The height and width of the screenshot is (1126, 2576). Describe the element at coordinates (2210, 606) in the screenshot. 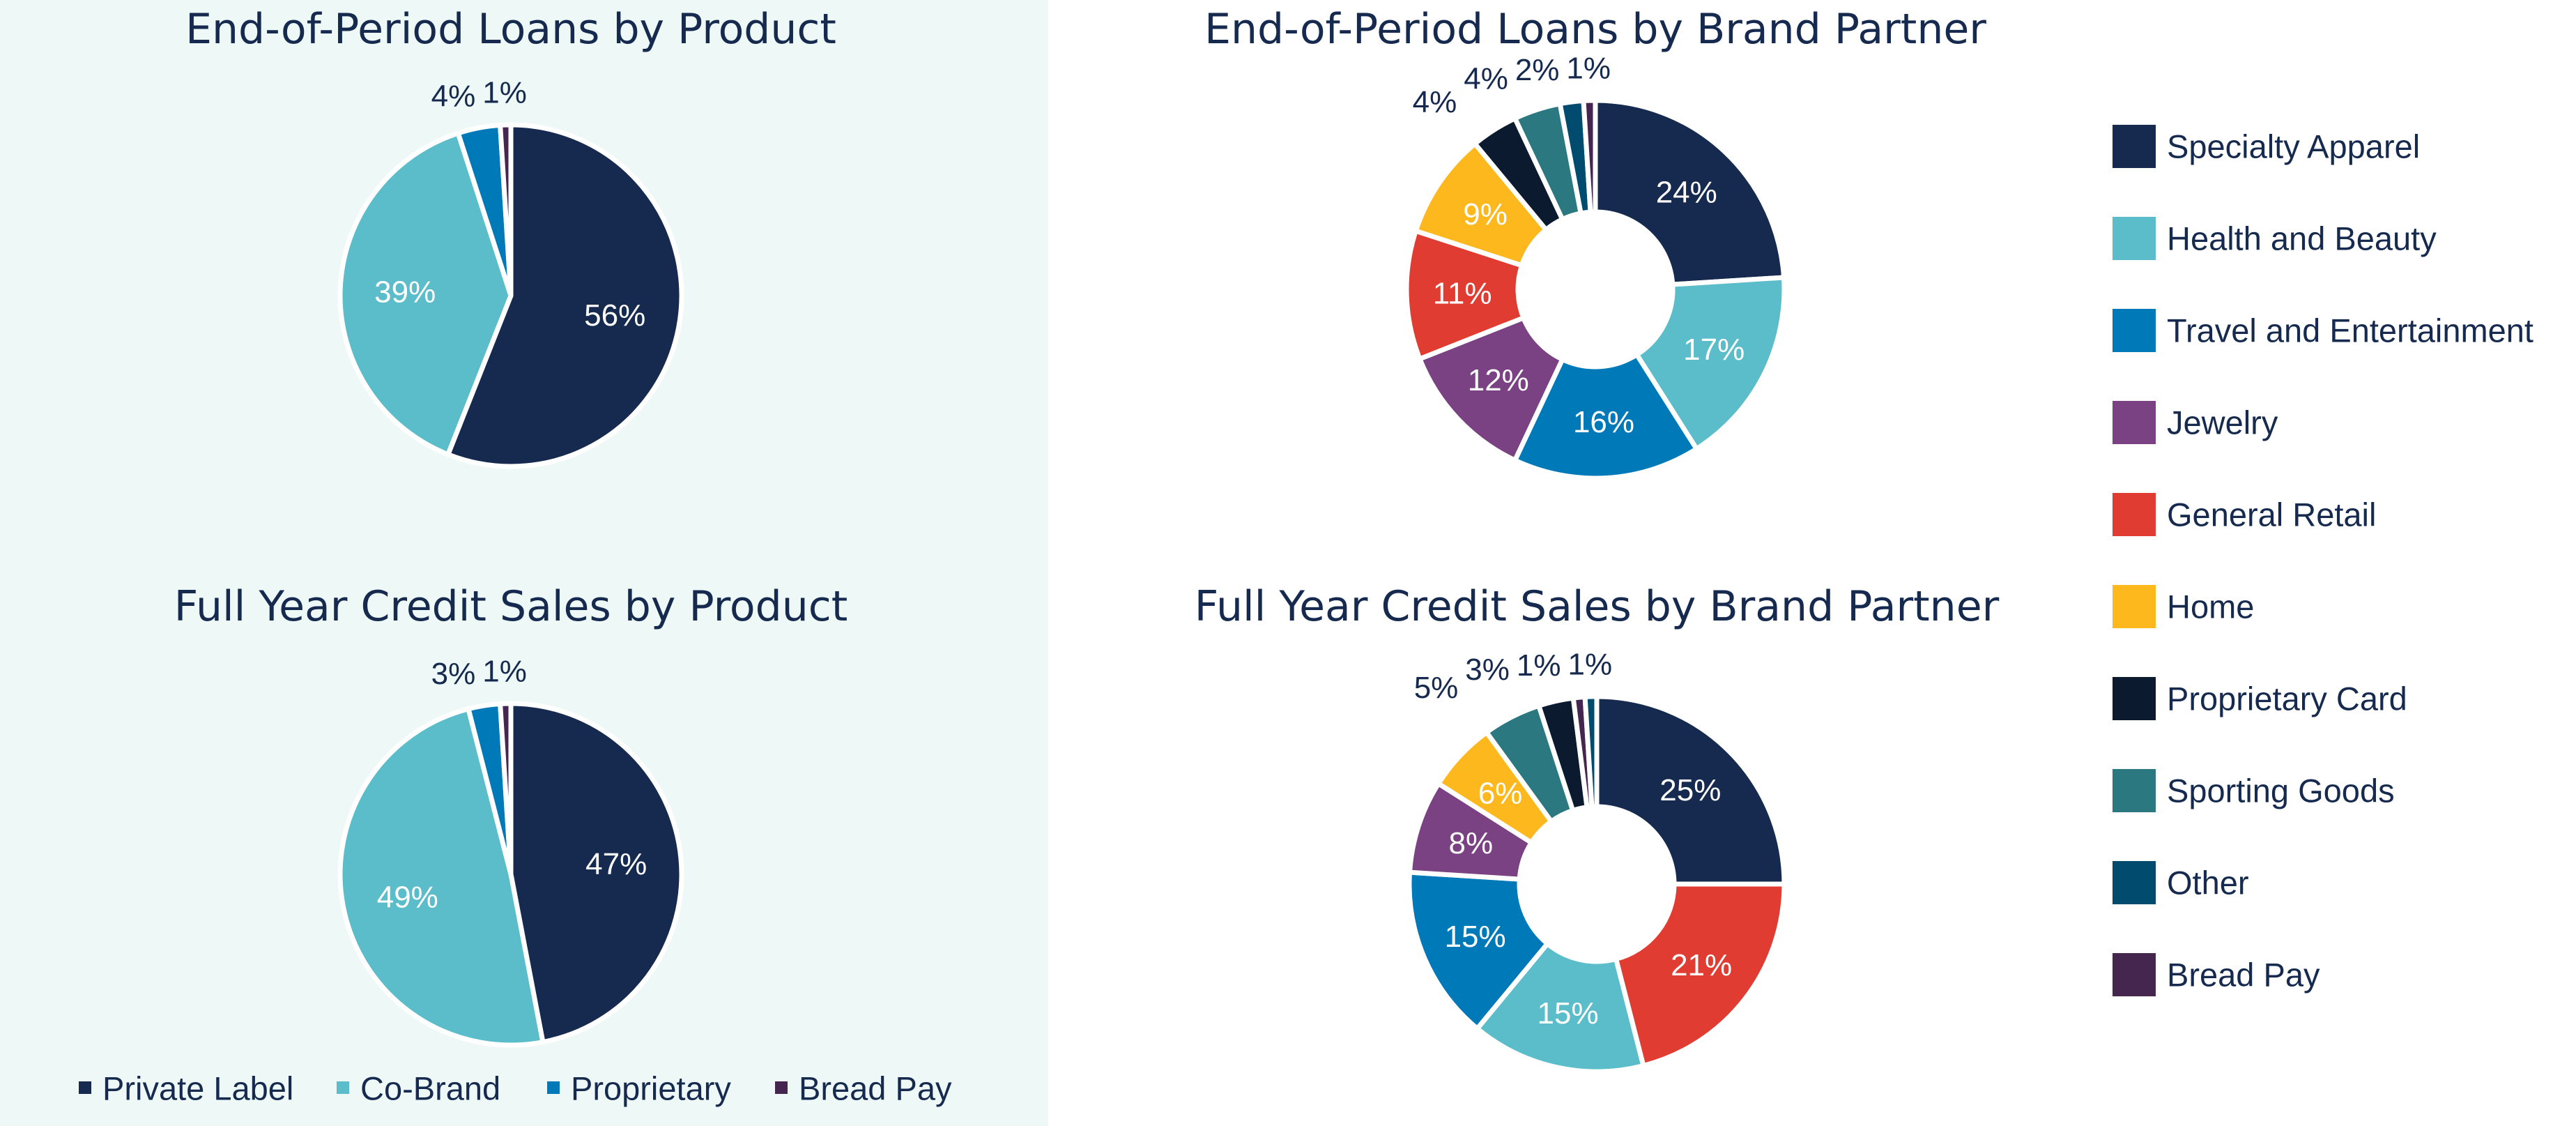

I see `legend-label-home: Home` at that location.